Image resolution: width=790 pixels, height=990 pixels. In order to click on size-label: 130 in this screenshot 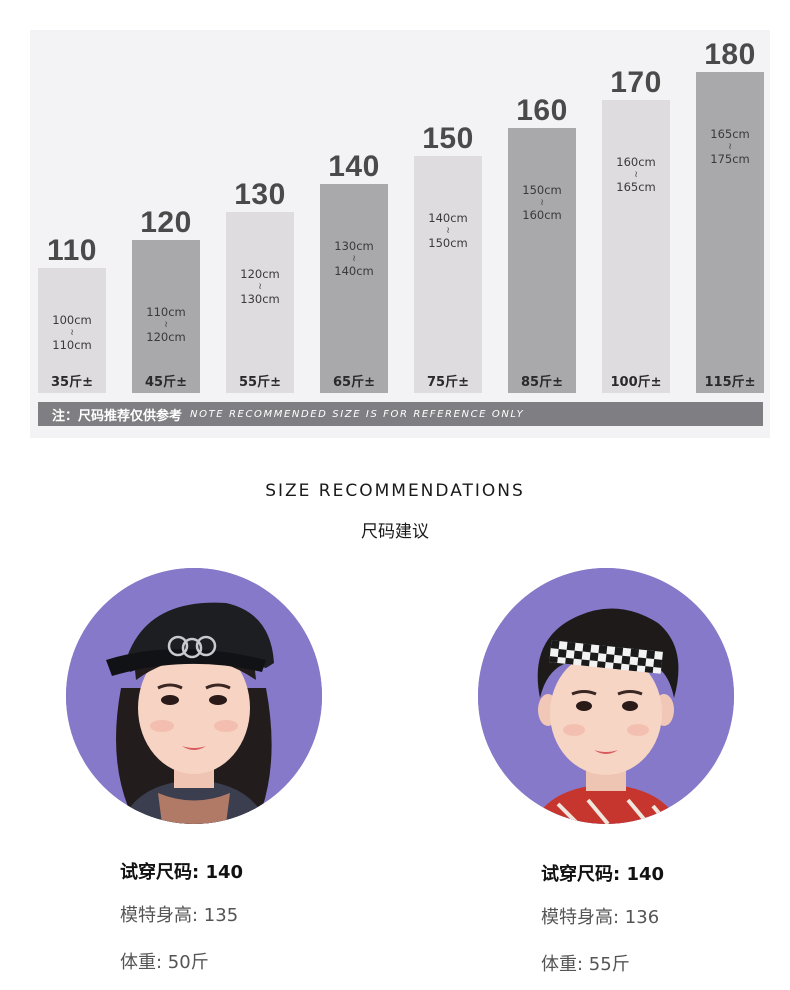, I will do `click(260, 194)`.